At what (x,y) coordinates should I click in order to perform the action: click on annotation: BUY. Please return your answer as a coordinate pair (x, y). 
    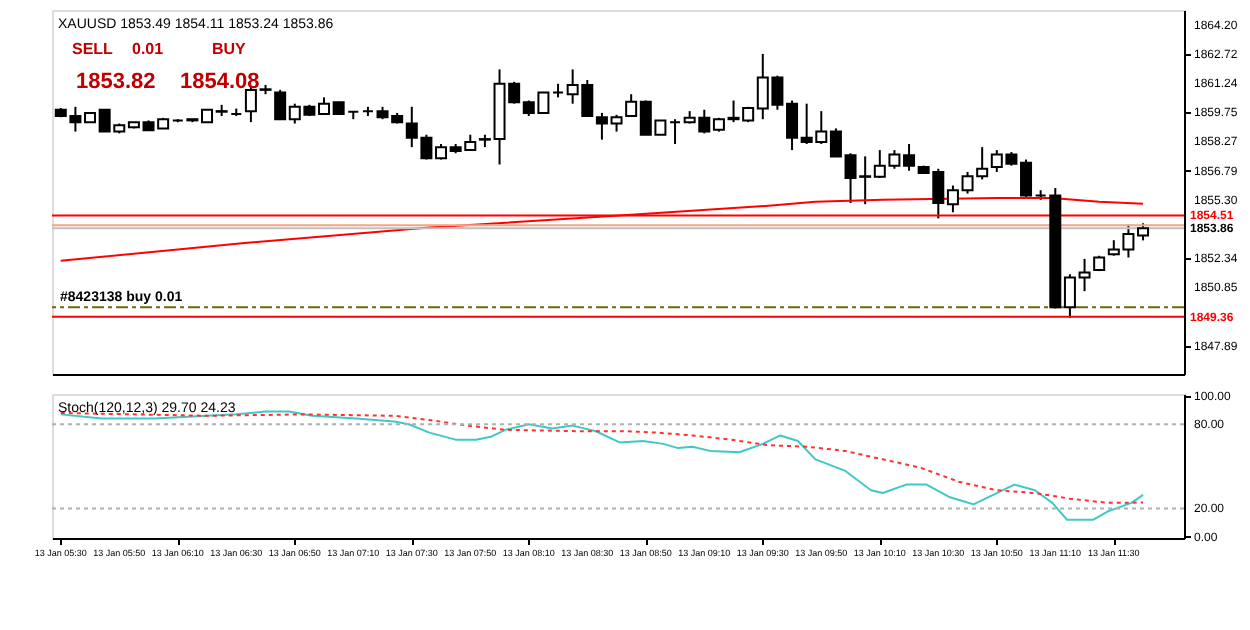
    Looking at the image, I should click on (230, 49).